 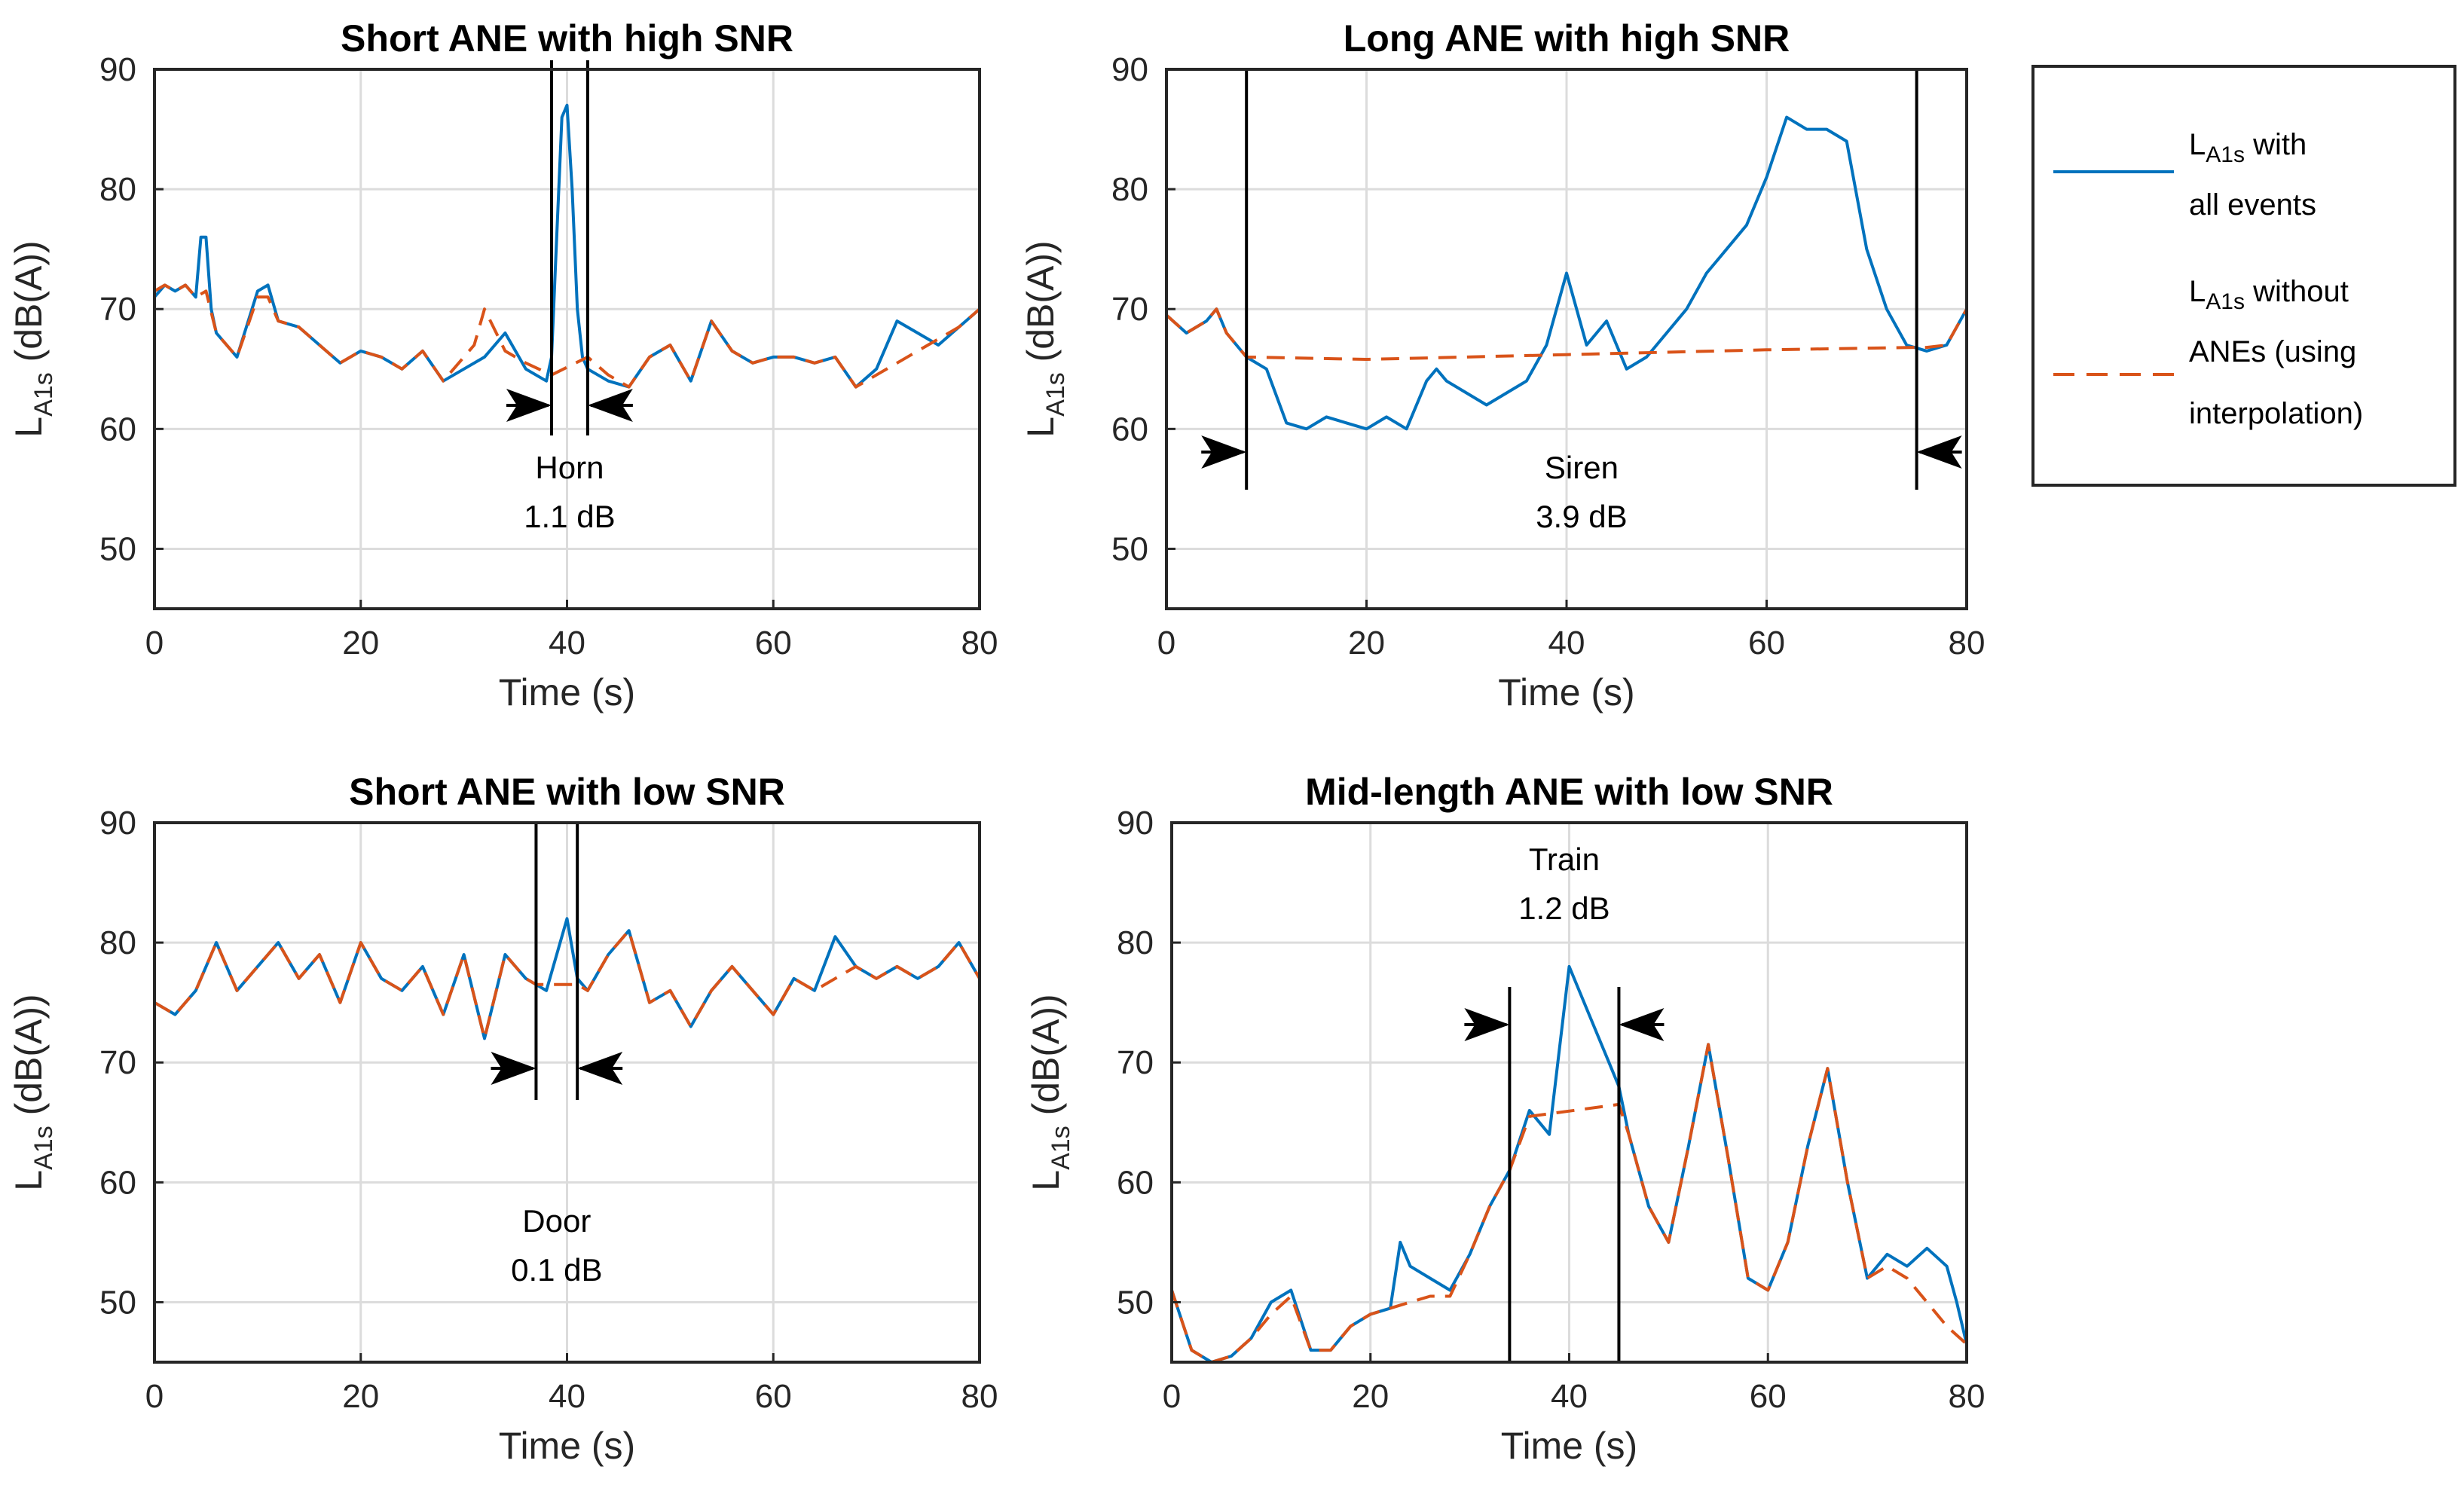 I want to click on event-value: 3.9 dB, so click(x=1581, y=516).